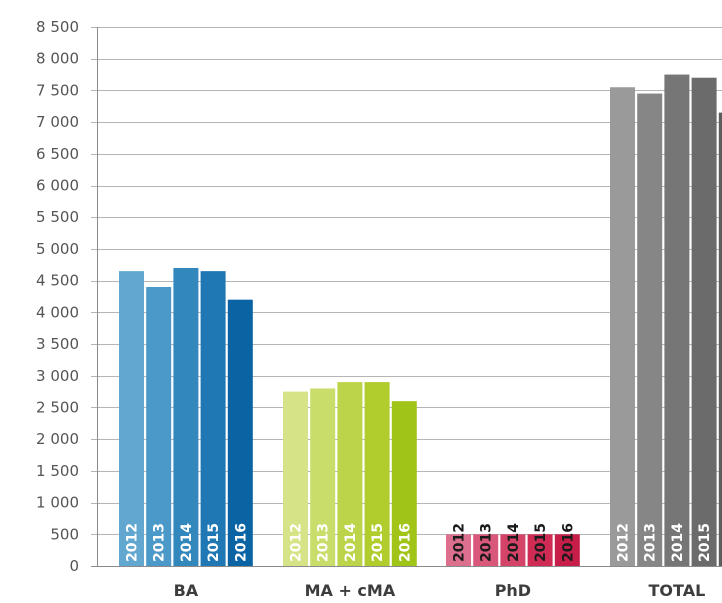 The width and height of the screenshot is (722, 603). Describe the element at coordinates (57, 27) in the screenshot. I see `y-tick-label: 8 500` at that location.